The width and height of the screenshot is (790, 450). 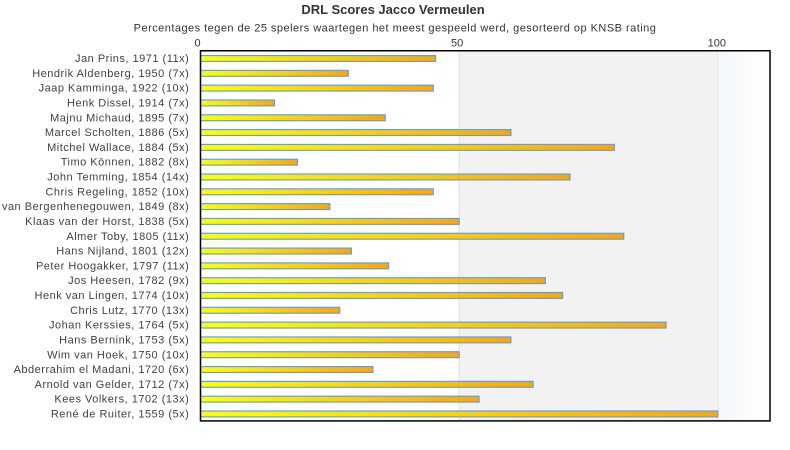 What do you see at coordinates (129, 311) in the screenshot?
I see `svg-text: Chris Lutz, 1770 (13x)` at bounding box center [129, 311].